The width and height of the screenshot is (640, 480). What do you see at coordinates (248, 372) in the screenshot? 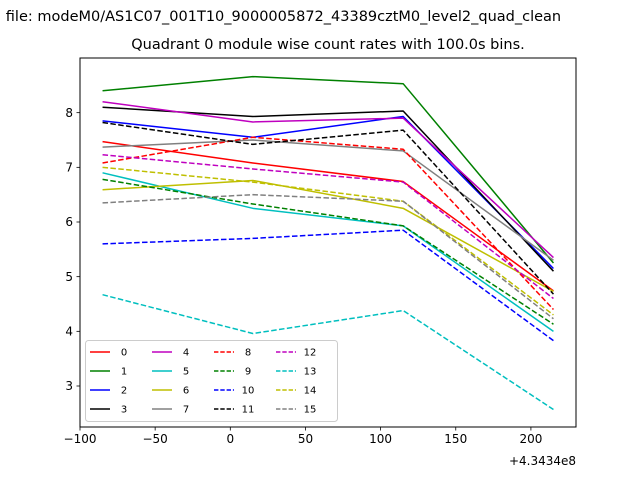
I see `legend-label-9: 9` at bounding box center [248, 372].